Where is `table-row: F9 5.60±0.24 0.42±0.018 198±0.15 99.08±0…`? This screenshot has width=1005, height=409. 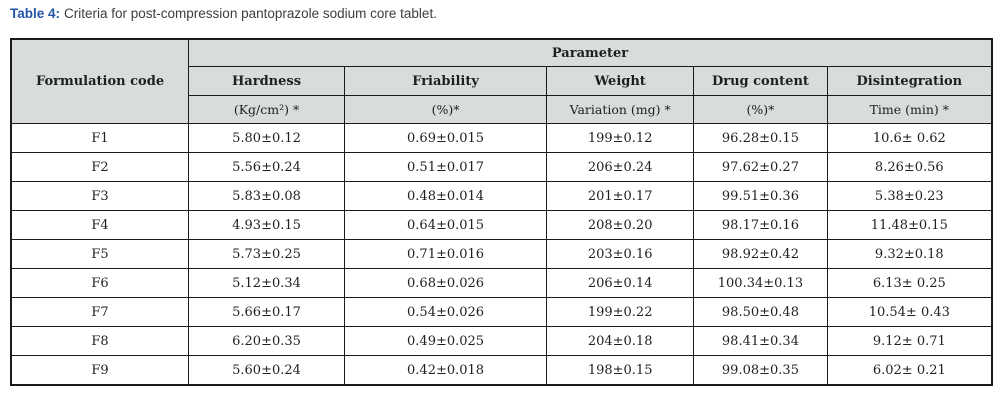
table-row: F9 5.60±0.24 0.42±0.018 198±0.15 99.08±0… is located at coordinates (501, 370).